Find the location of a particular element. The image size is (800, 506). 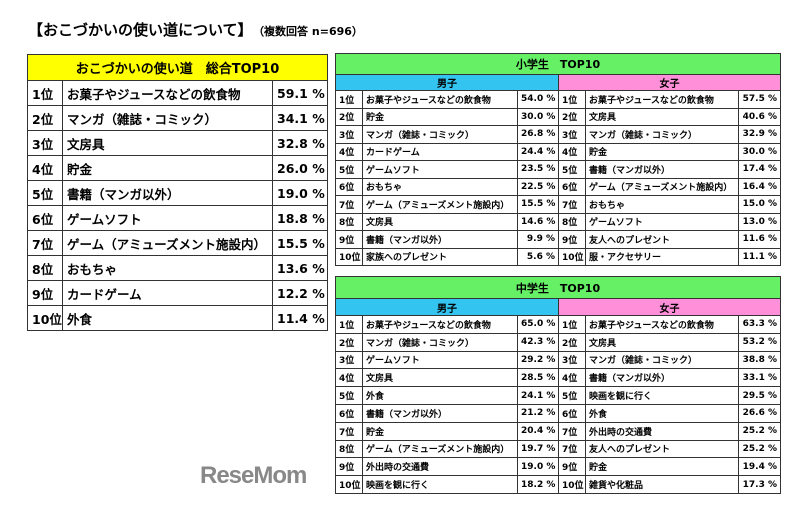

boys-rank: 3位 is located at coordinates (349, 360).